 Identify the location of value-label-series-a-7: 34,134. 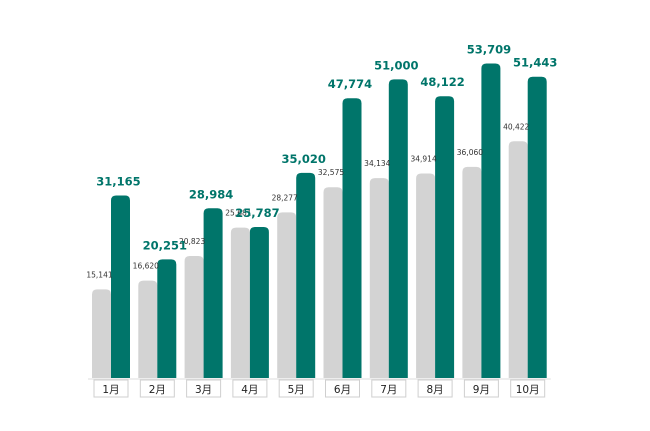
(377, 163).